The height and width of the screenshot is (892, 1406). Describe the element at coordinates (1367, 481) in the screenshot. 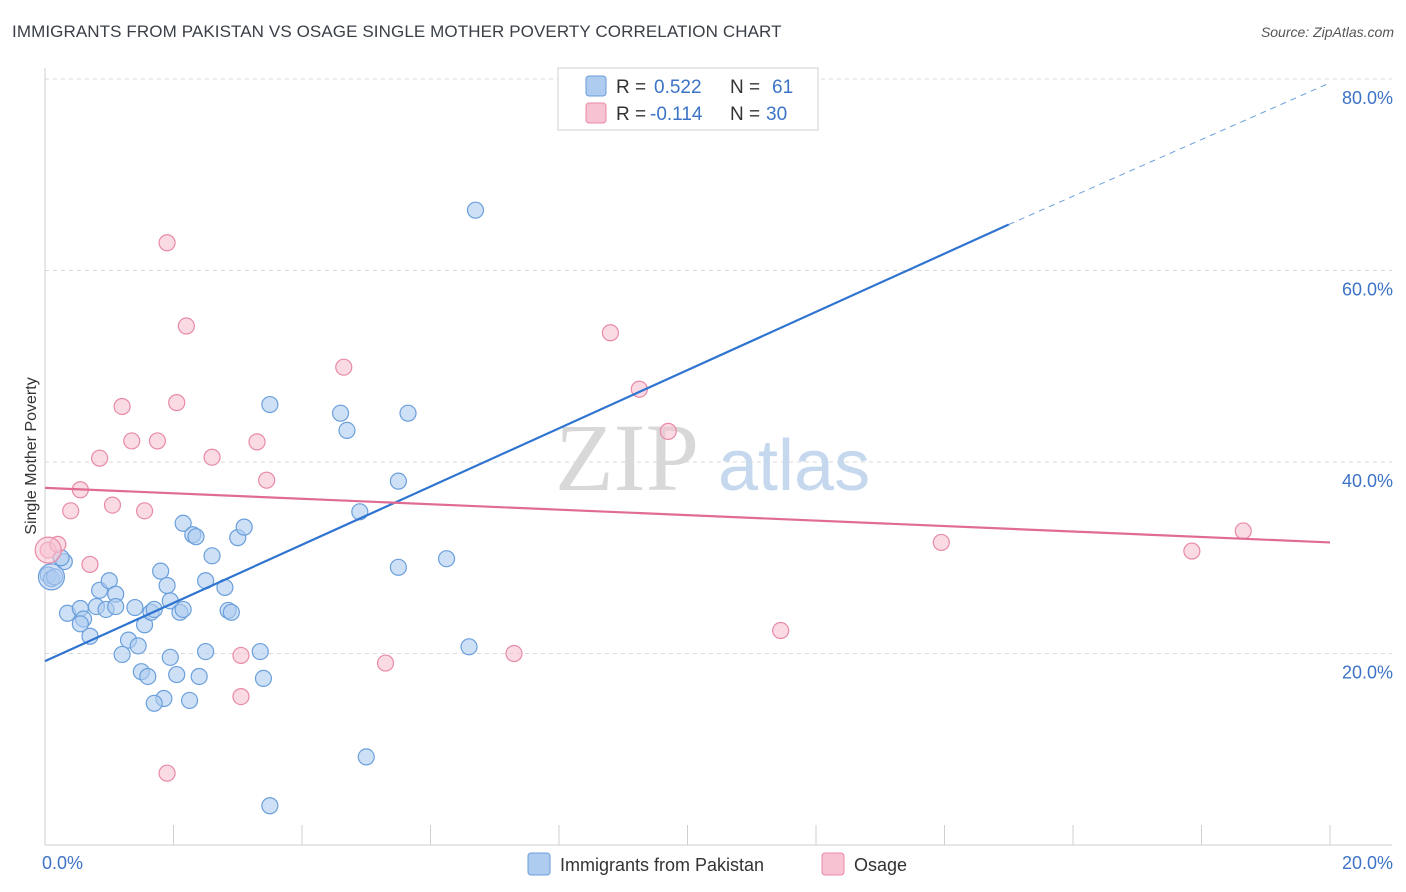

I see `y-tick-label: 40.0%` at that location.